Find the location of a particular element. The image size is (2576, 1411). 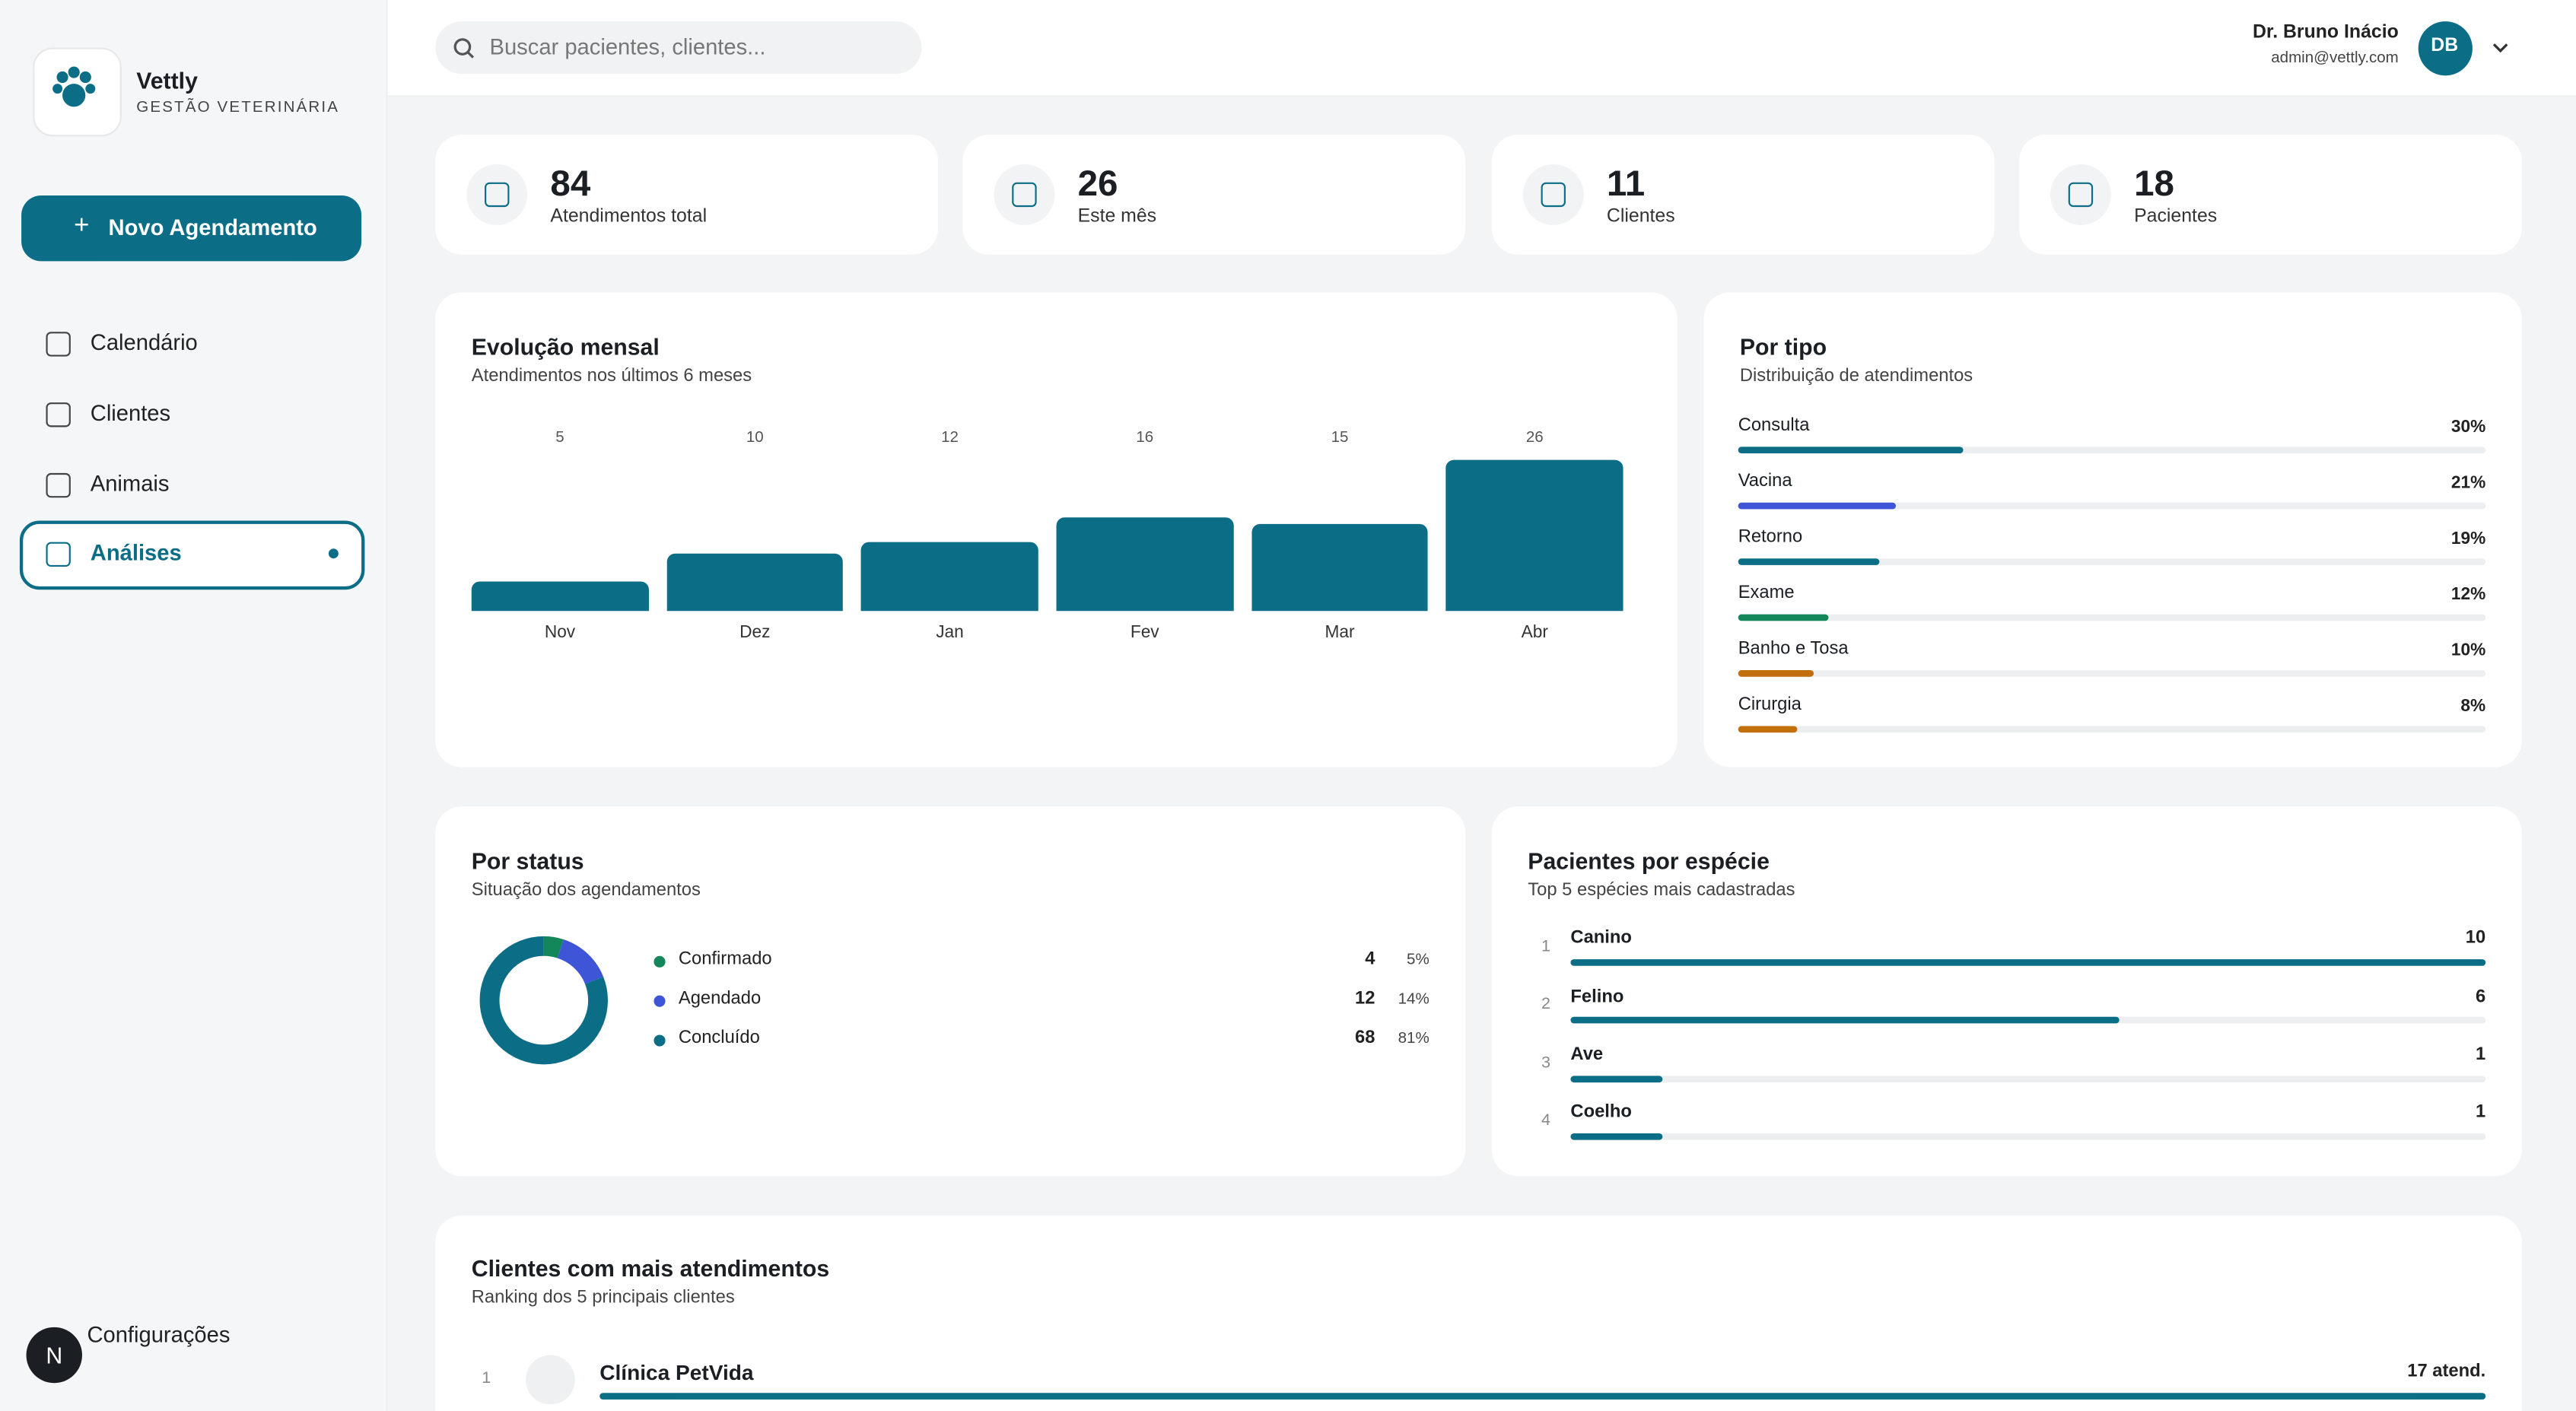

bar-value: 15 is located at coordinates (1340, 438).